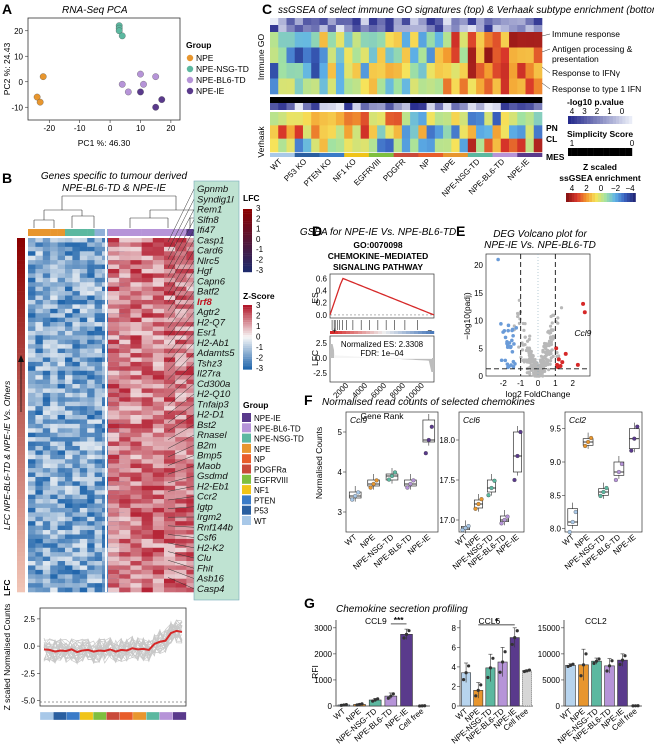  I want to click on rank-plus: +, so click(334, 330).